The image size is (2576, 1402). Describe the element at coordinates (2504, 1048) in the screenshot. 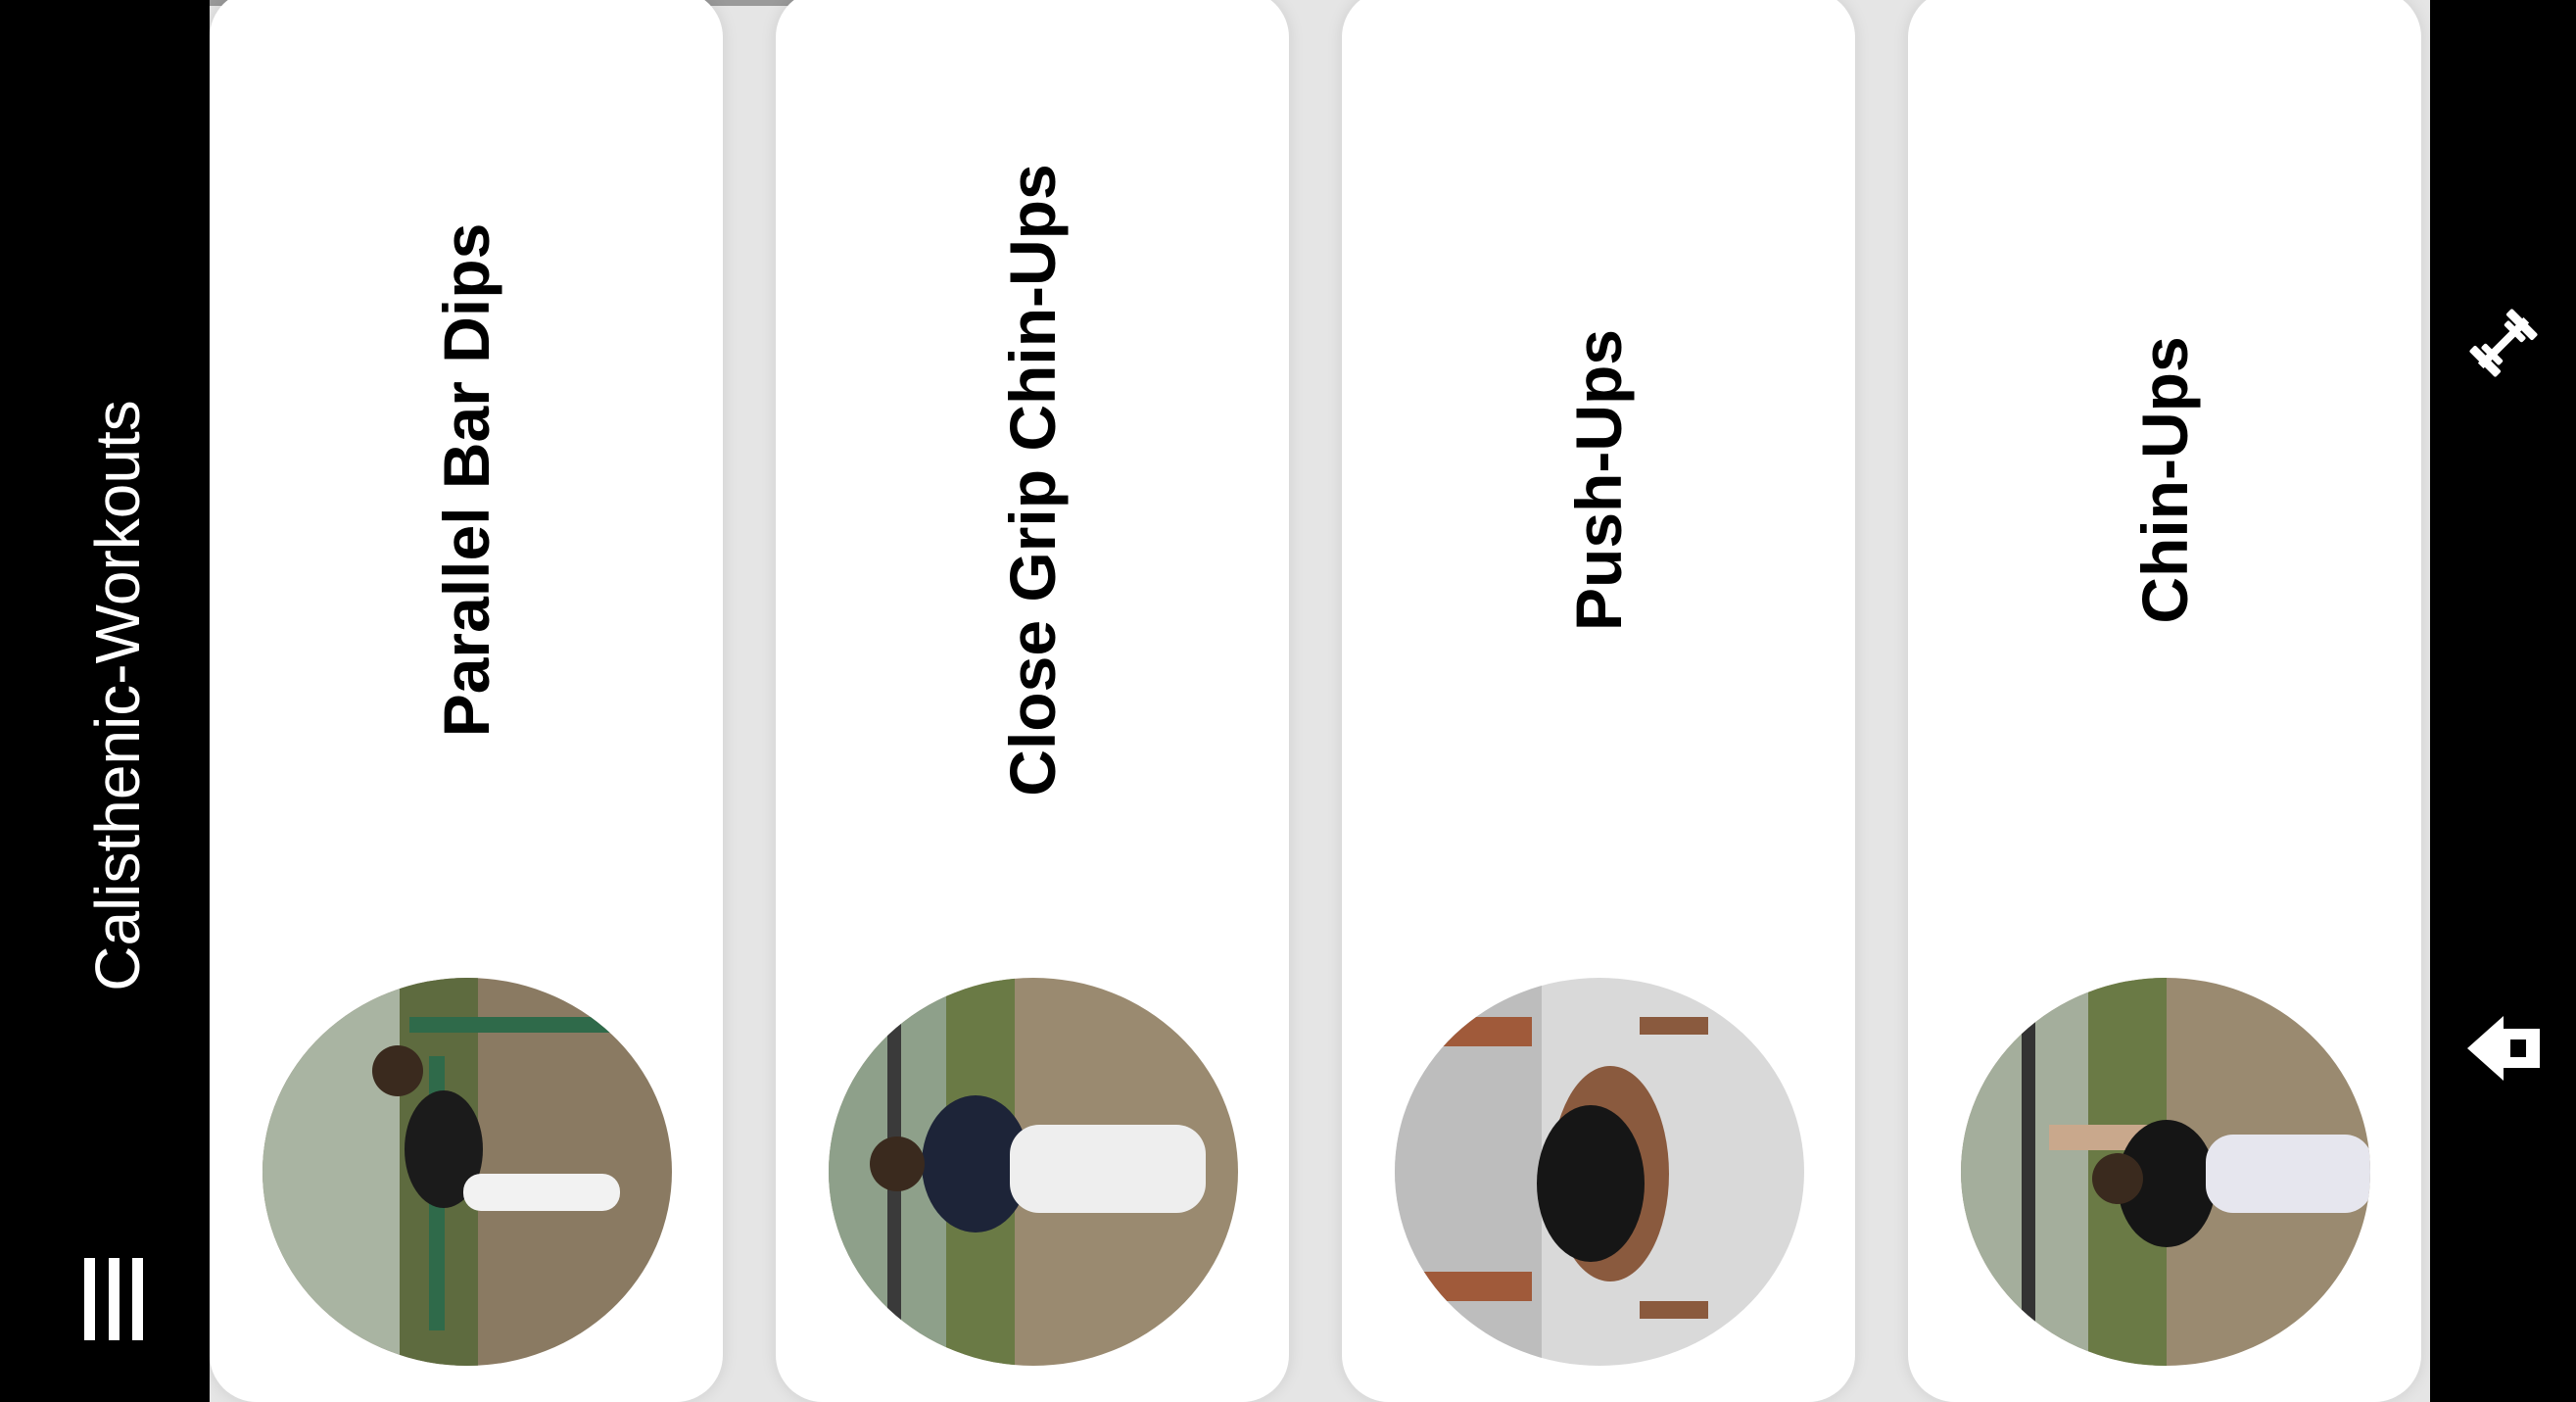

I see `home-icon` at that location.